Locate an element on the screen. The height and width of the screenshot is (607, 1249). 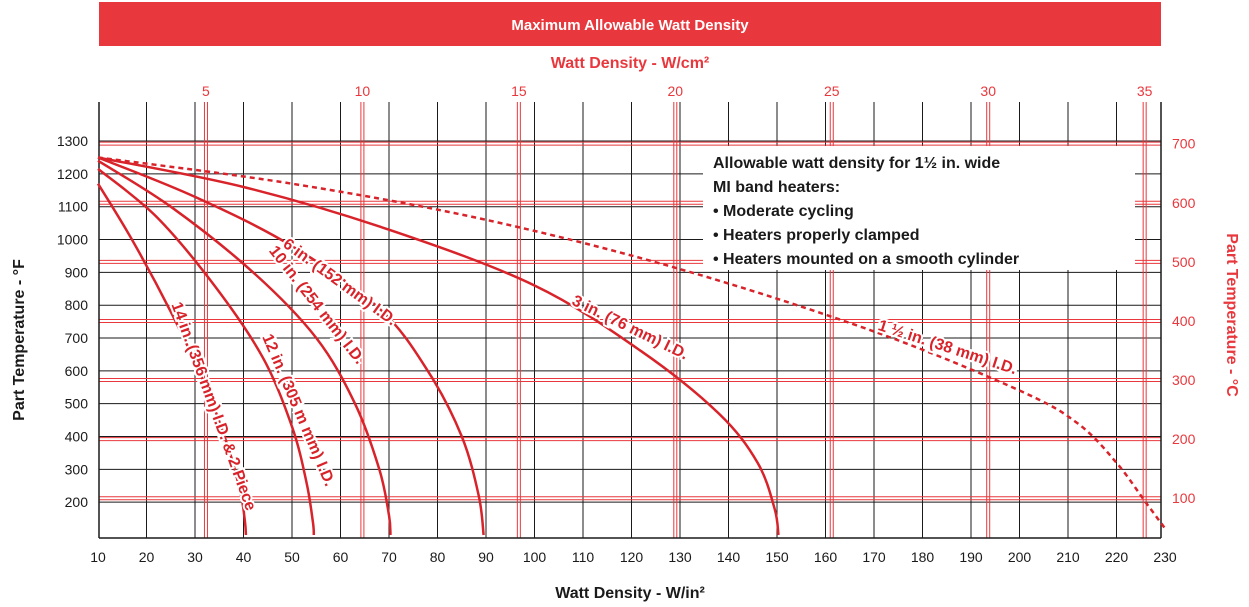
x-tick-label: 160 is located at coordinates (826, 557).